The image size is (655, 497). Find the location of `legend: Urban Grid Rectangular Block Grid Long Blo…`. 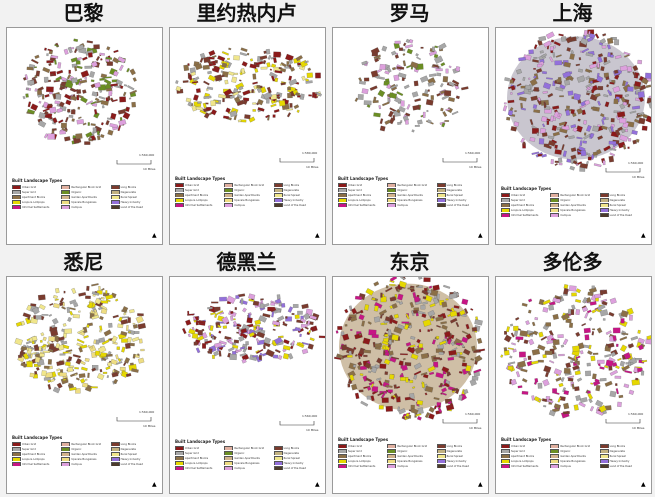

legend: Urban Grid Rectangular Block Grid Long Blo… is located at coordinates (574, 205).